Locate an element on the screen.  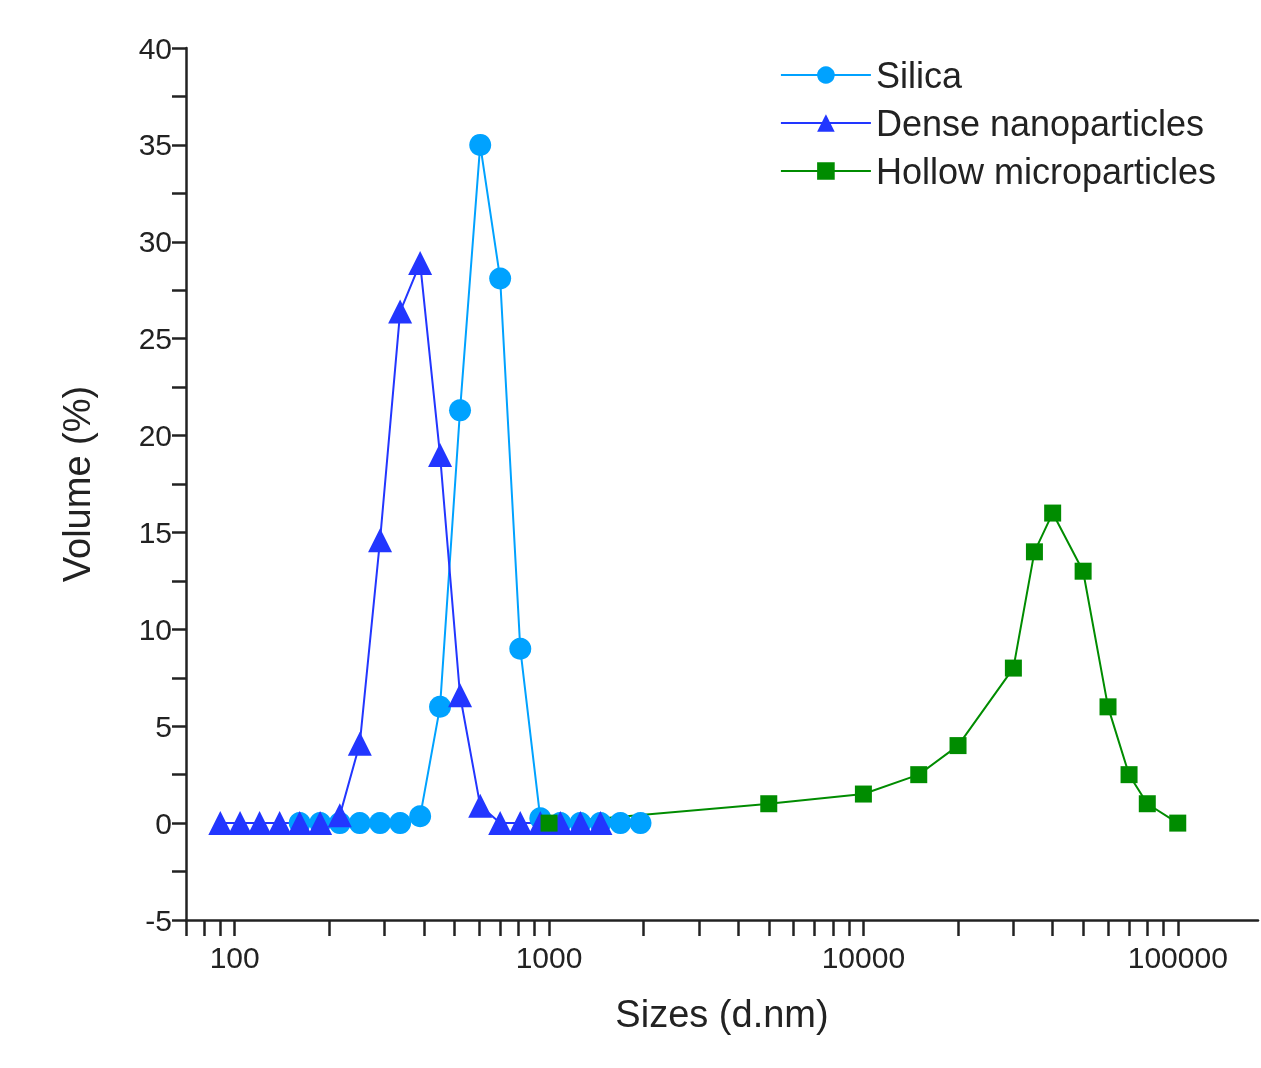
y-tick-label: 5 is located at coordinates (163, 726).